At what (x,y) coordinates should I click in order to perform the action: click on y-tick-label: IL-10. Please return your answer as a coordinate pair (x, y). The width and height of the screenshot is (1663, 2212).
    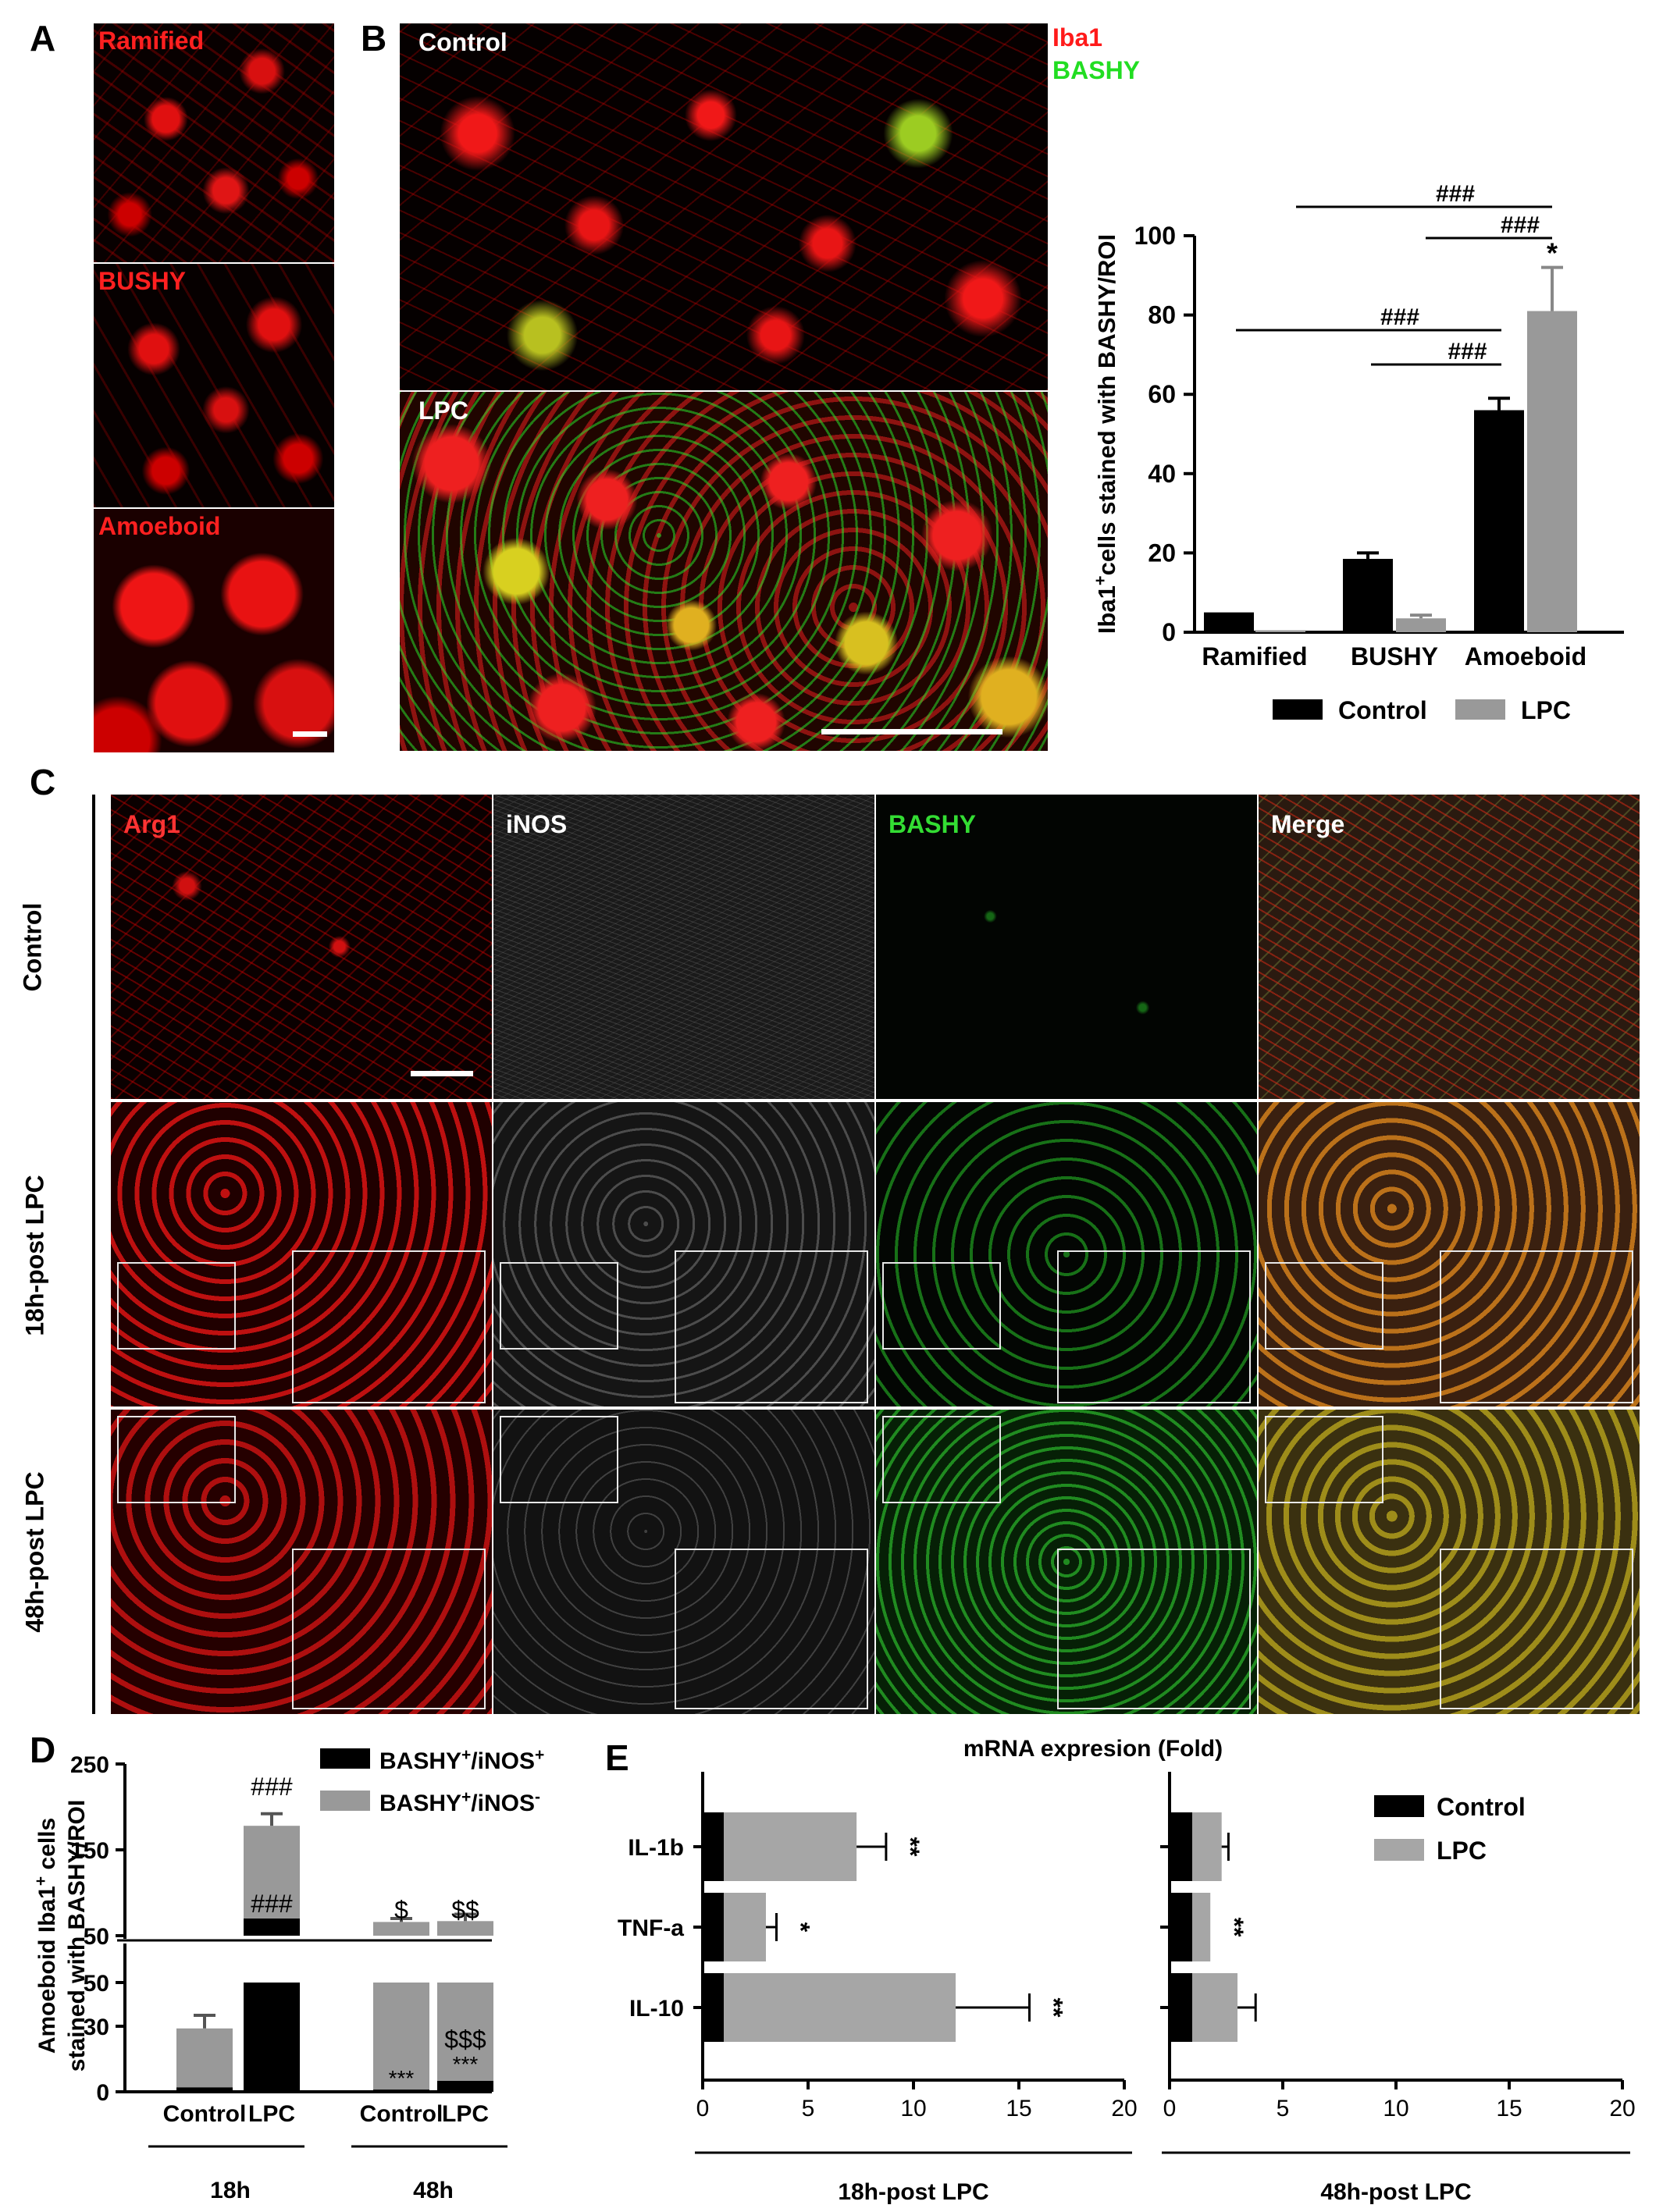
    Looking at the image, I should click on (657, 2009).